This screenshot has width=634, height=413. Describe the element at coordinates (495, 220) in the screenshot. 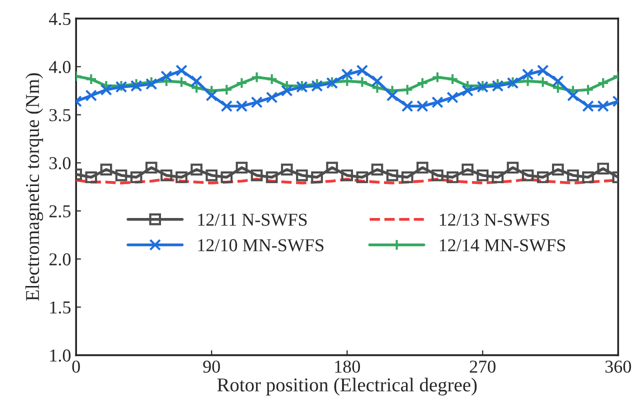

I see `legend-label: 12/13 N-SWFS` at that location.